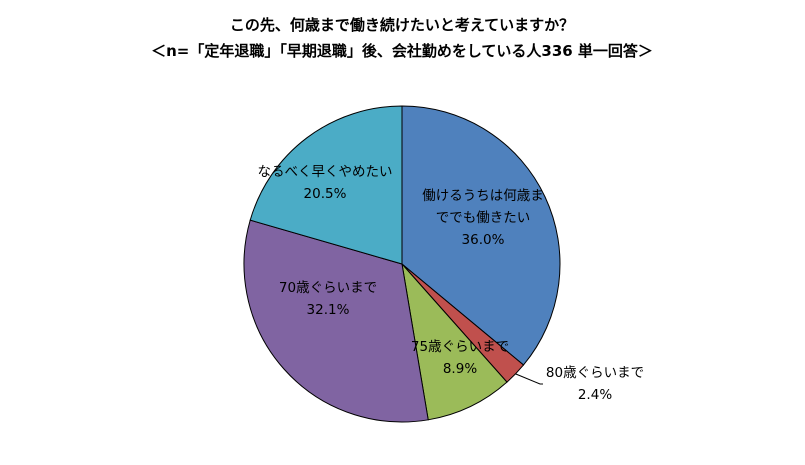  What do you see at coordinates (325, 194) in the screenshot?
I see `slice-value-label-4: 20.5%` at bounding box center [325, 194].